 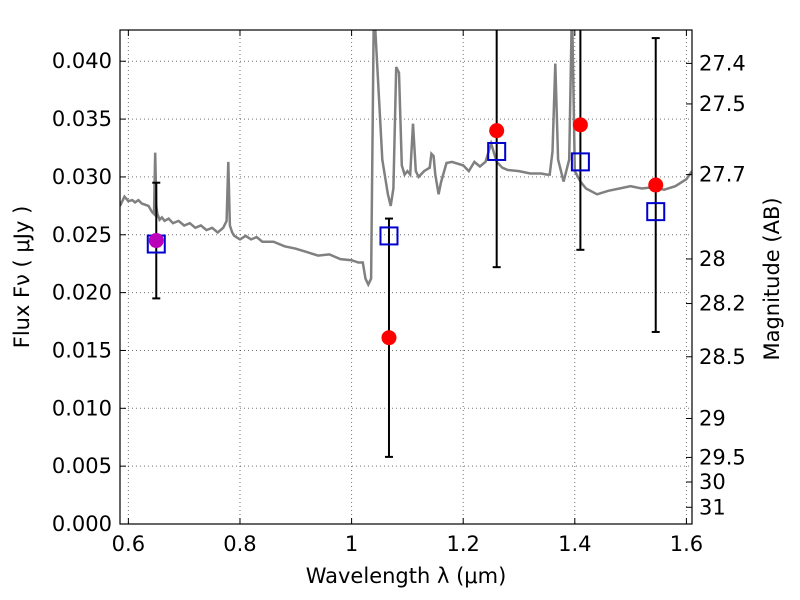 I want to click on magnitude-tick-label: 28, so click(x=712, y=259).